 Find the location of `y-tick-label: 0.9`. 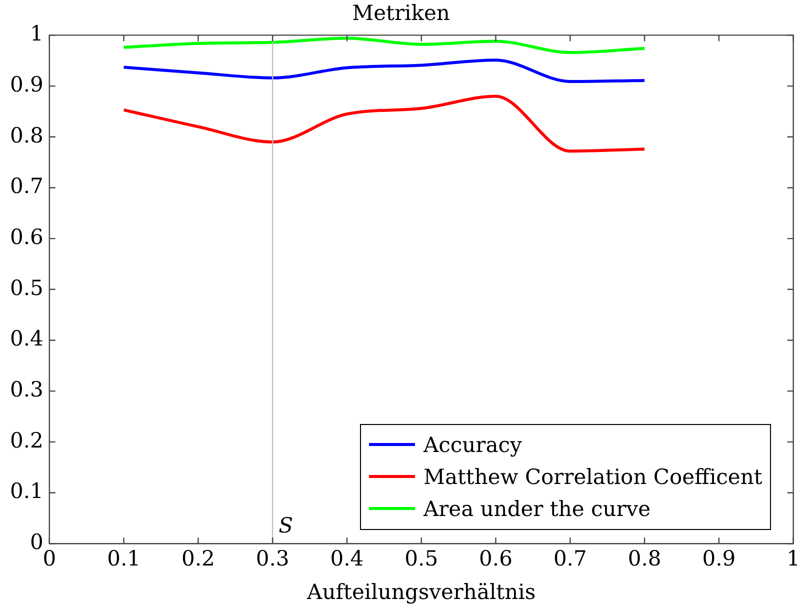

y-tick-label: 0.9 is located at coordinates (27, 84).